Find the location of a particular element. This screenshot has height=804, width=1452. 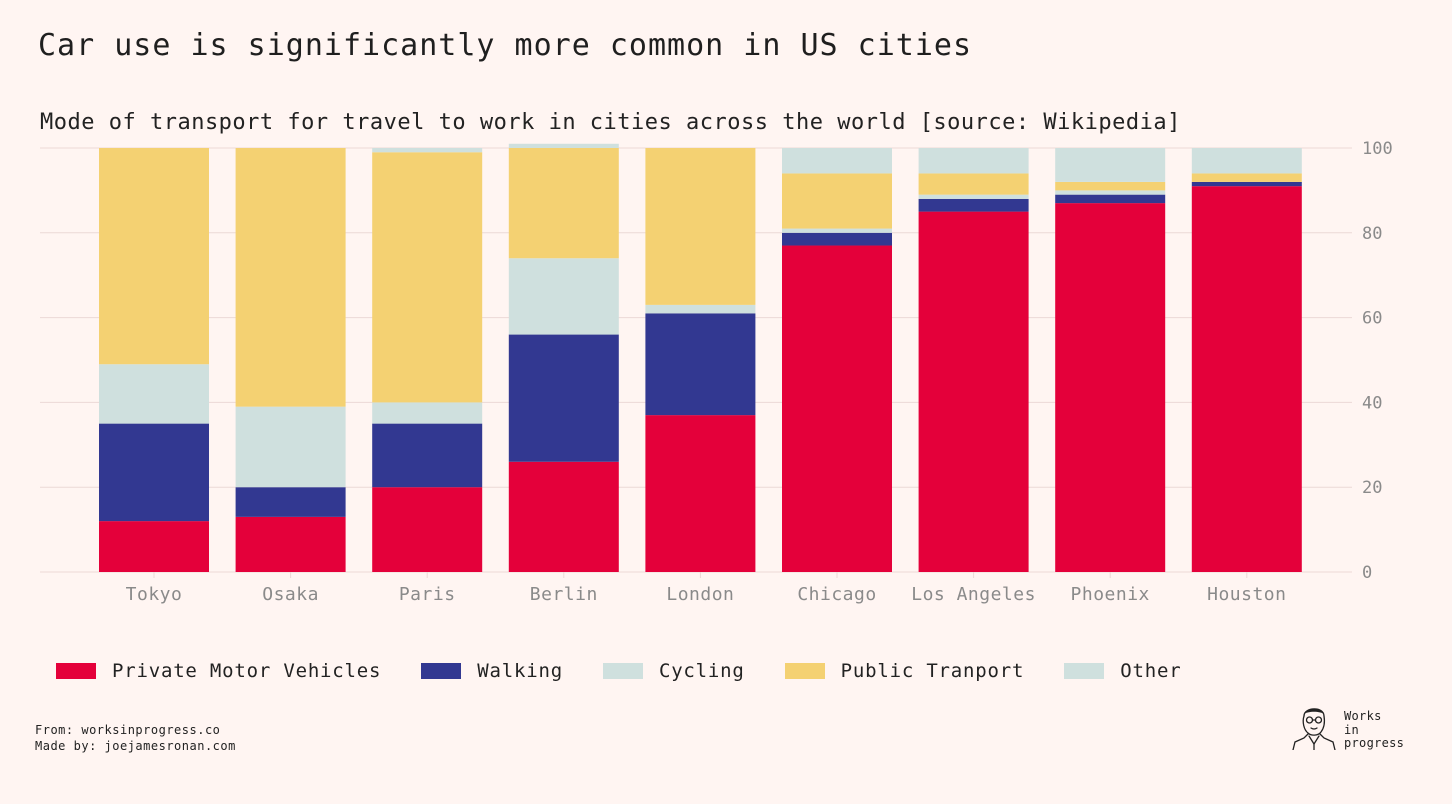

bar-paris-private-motor-vehicles is located at coordinates (427, 529).